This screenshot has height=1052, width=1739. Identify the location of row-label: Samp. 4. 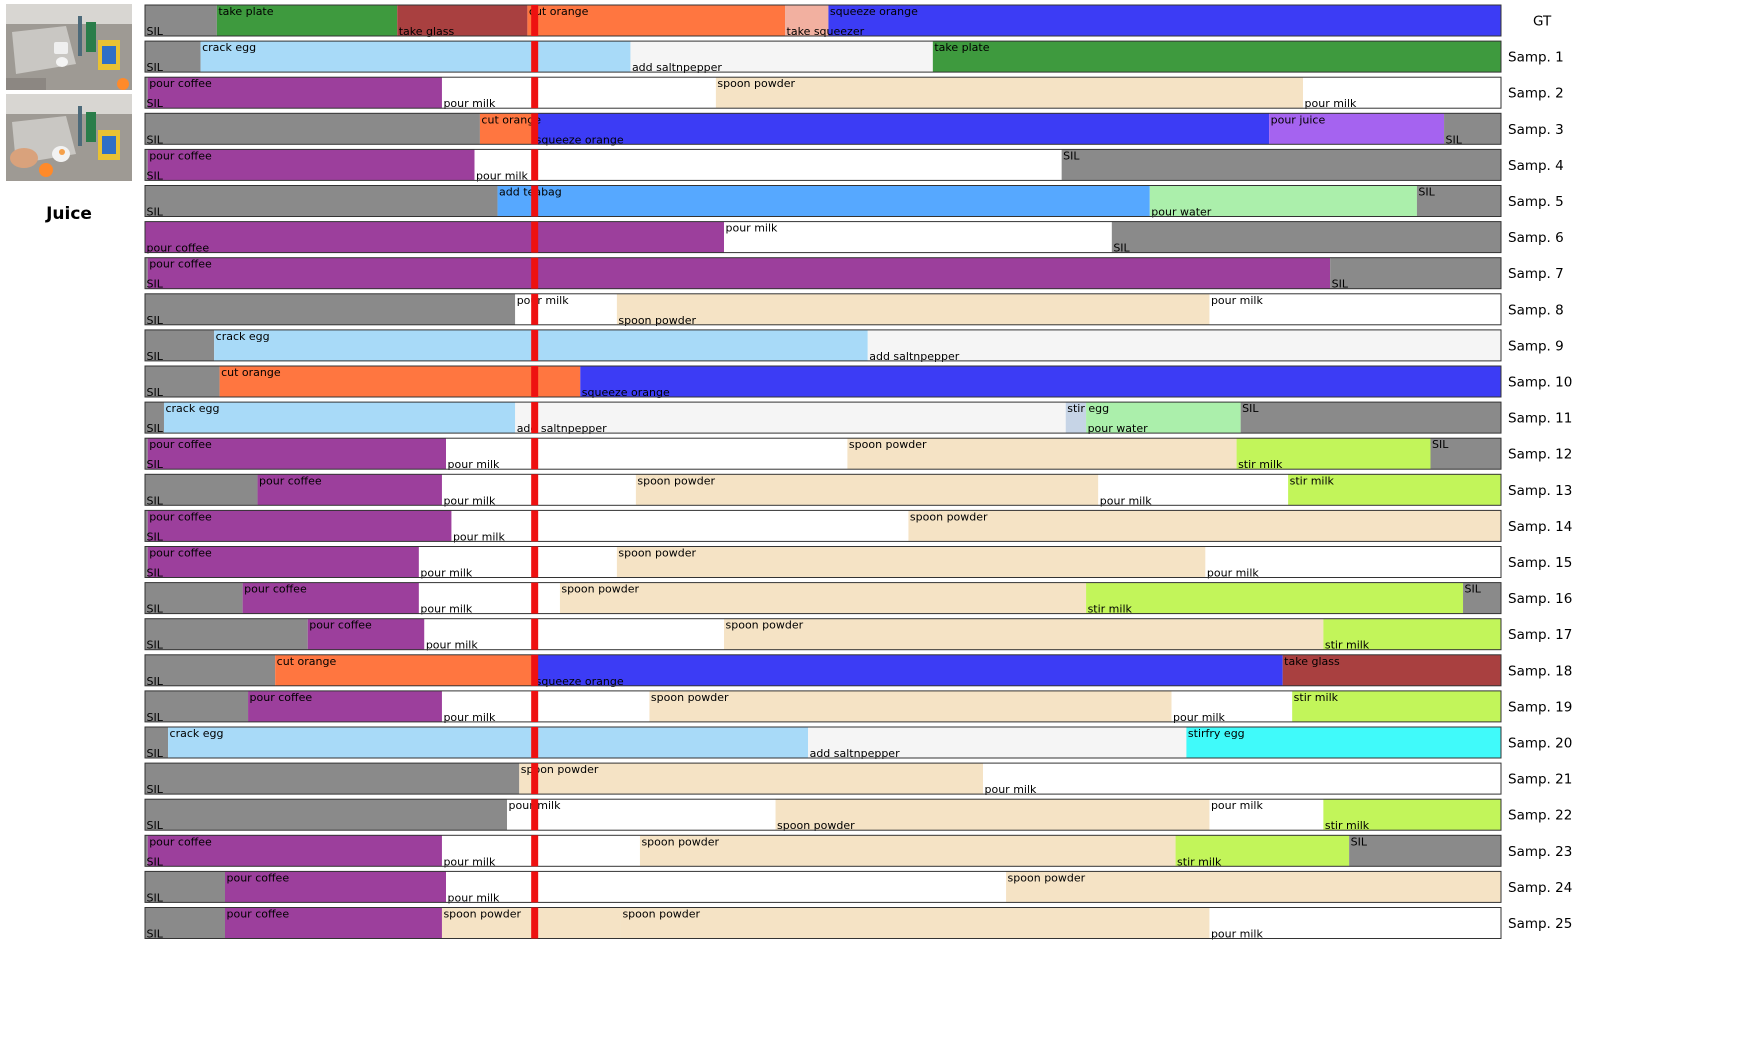
(1536, 166).